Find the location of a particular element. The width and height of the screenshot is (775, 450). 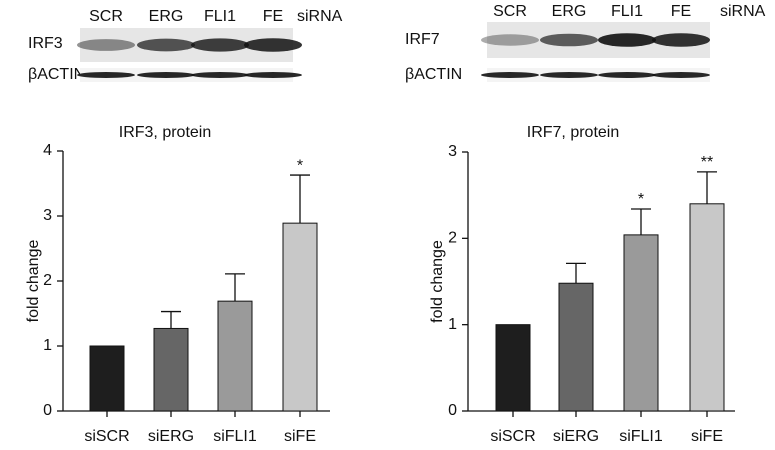

significance-label: ** is located at coordinates (707, 162).